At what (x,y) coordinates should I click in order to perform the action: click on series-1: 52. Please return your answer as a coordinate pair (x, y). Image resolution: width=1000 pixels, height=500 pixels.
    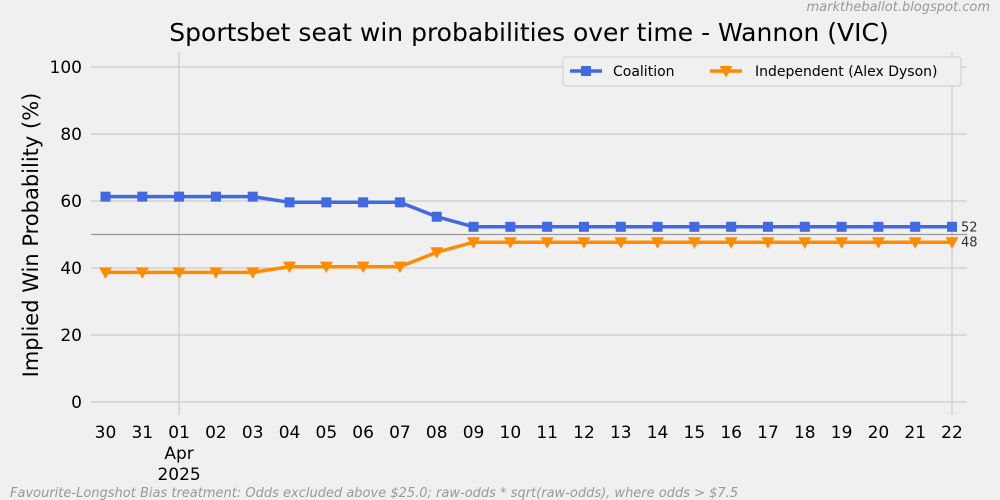
    Looking at the image, I should click on (539, 213).